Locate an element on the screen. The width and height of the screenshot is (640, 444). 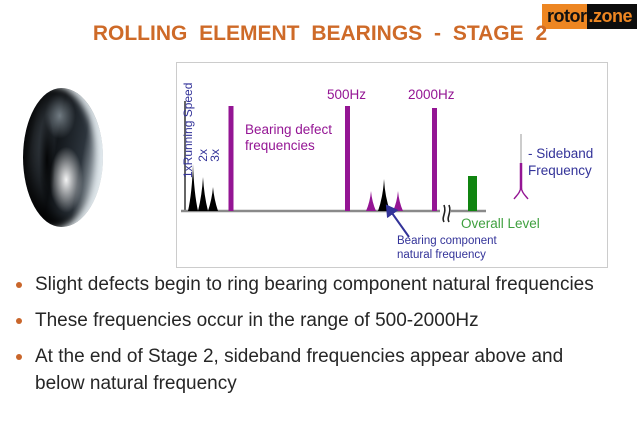
running-speed-peaks is located at coordinates (203, 187).